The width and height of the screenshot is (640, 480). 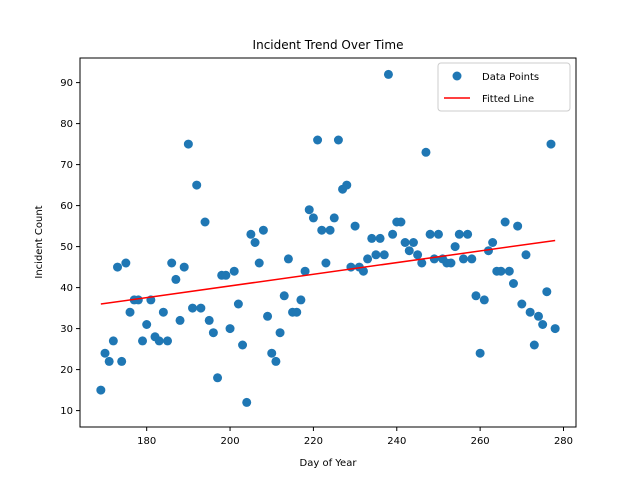 What do you see at coordinates (66, 370) in the screenshot?
I see `y-tick-label: 20` at bounding box center [66, 370].